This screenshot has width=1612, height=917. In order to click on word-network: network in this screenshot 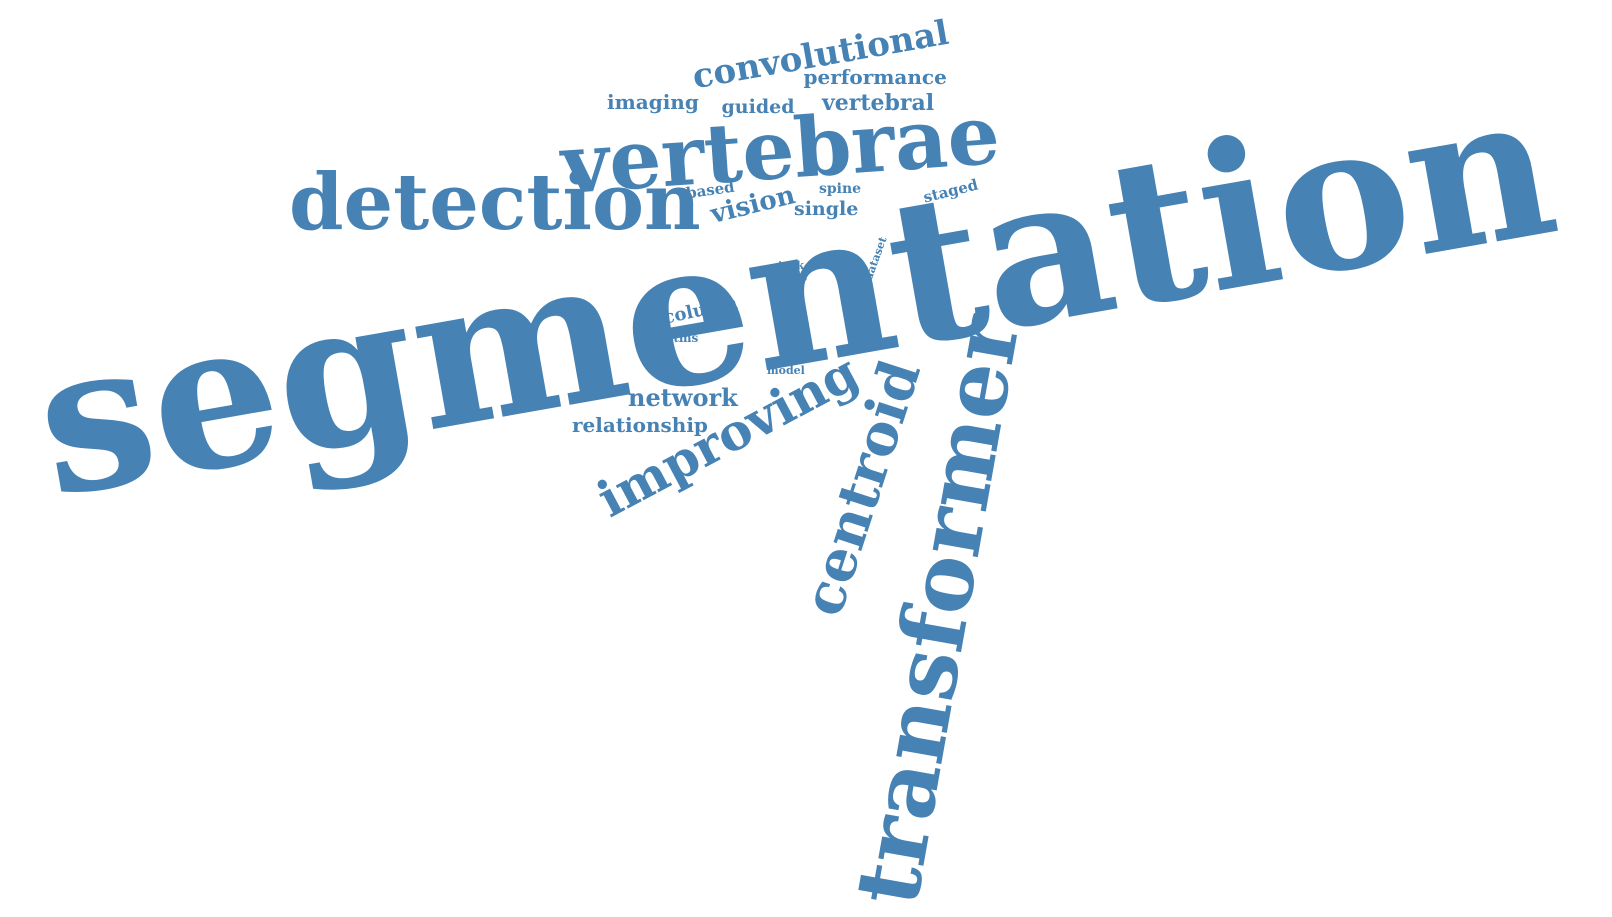, I will do `click(683, 397)`.